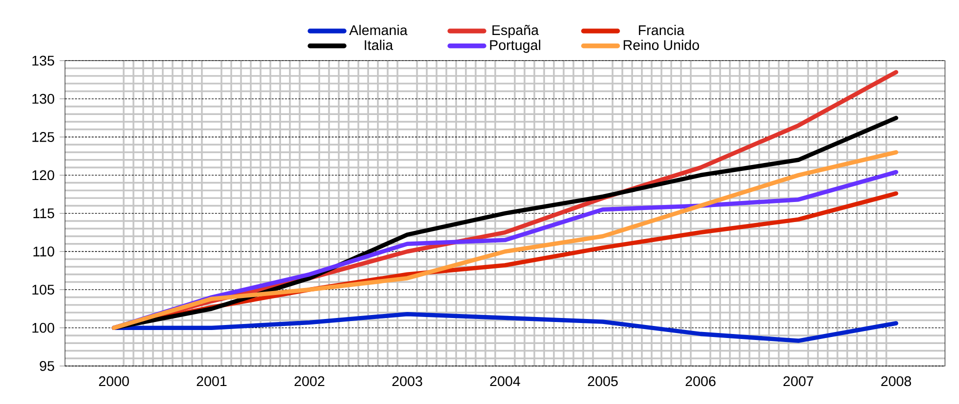  What do you see at coordinates (661, 30) in the screenshot?
I see `legend-label: Francia` at bounding box center [661, 30].